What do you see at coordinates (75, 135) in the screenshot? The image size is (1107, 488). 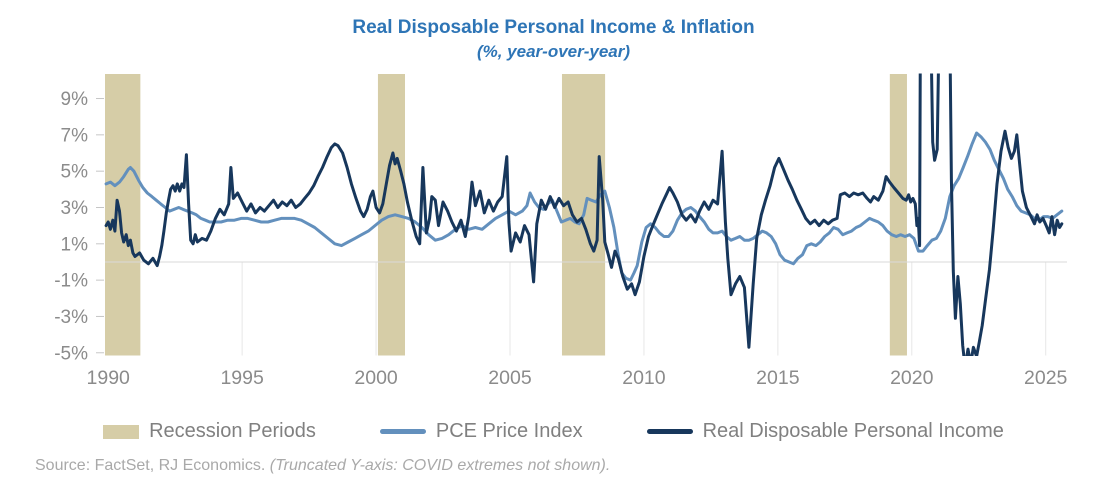 I see `y-tick-label: 7%` at bounding box center [75, 135].